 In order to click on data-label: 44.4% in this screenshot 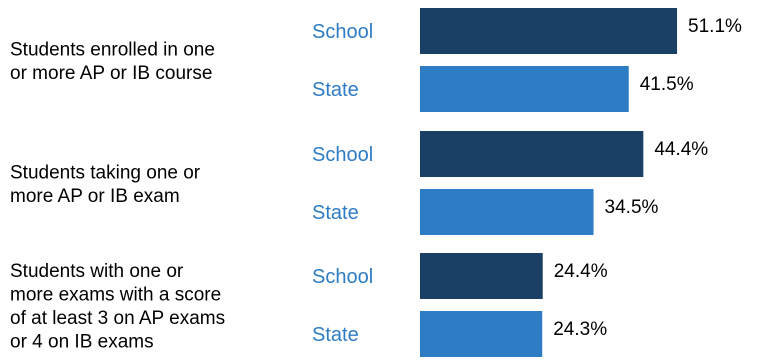, I will do `click(681, 149)`.